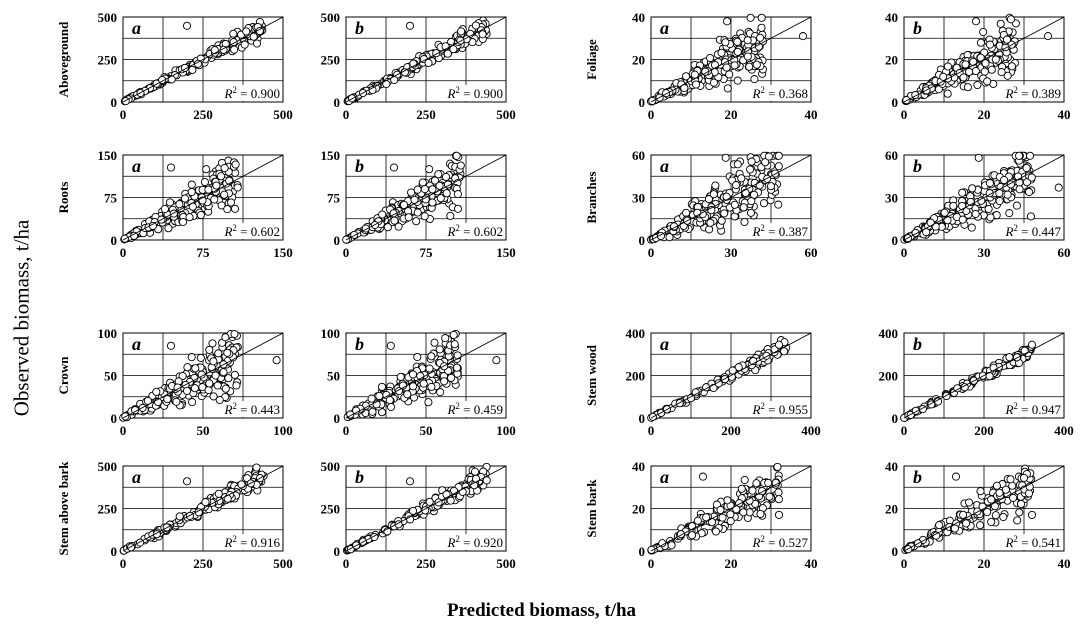 The height and width of the screenshot is (632, 1083). What do you see at coordinates (701, 515) in the screenshot?
I see `panel-stem-bark-a: a R2 = 0.527 0 20 40 0 20 40 Stem bark` at bounding box center [701, 515].